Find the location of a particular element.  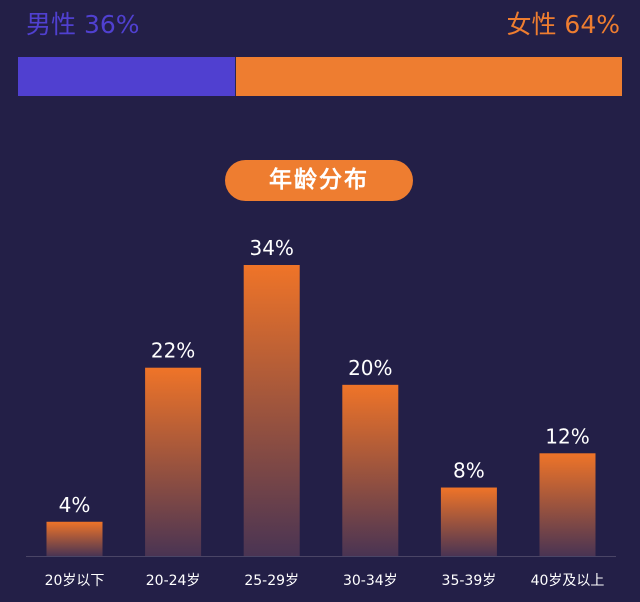

category-label-4: 30-34岁 is located at coordinates (370, 581).